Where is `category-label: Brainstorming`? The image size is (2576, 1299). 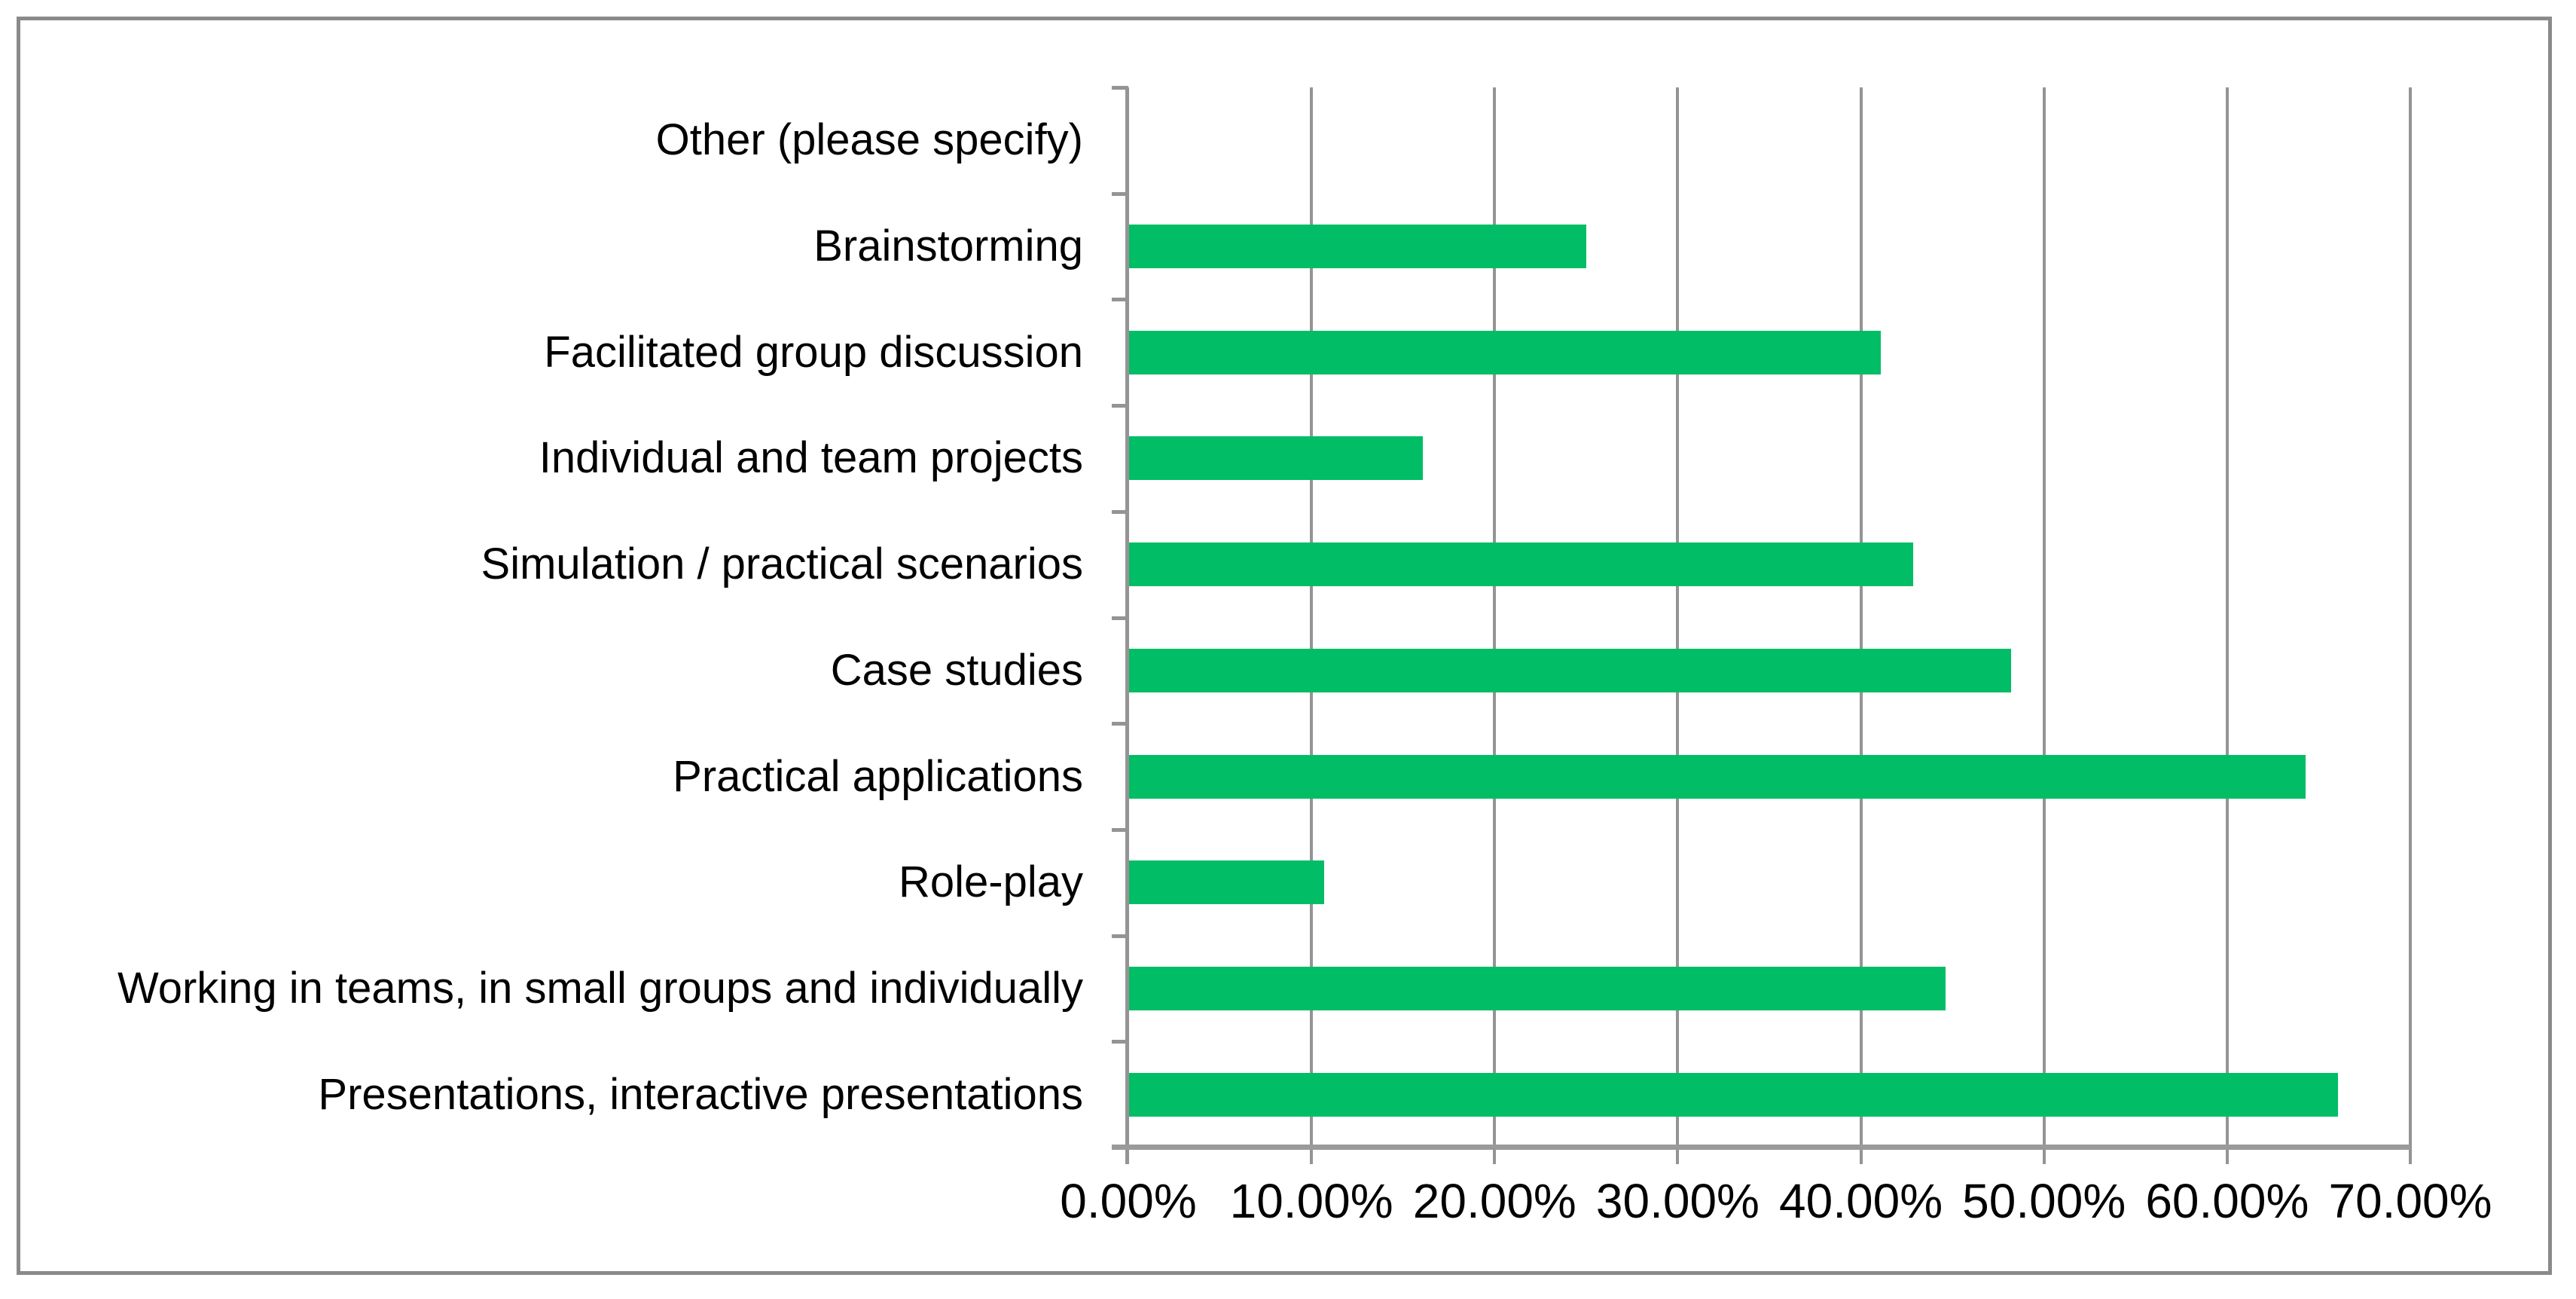 category-label: Brainstorming is located at coordinates (948, 247).